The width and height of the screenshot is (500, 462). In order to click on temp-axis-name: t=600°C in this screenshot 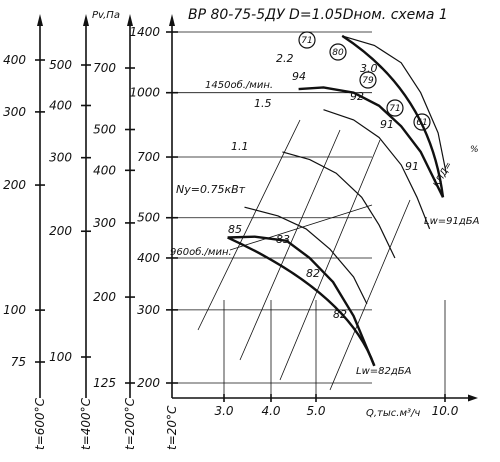, I will do `click(40, 423)`.